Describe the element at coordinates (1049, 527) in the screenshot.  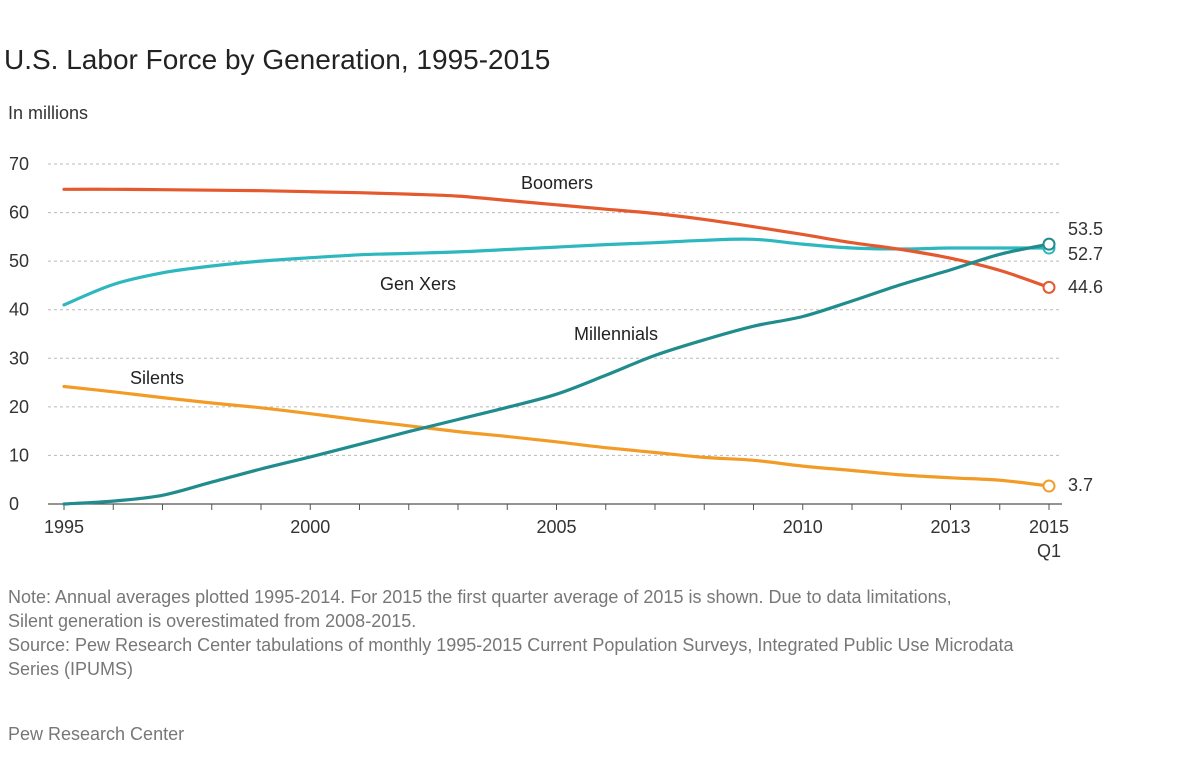
I see `x-tick-label: 2015` at that location.